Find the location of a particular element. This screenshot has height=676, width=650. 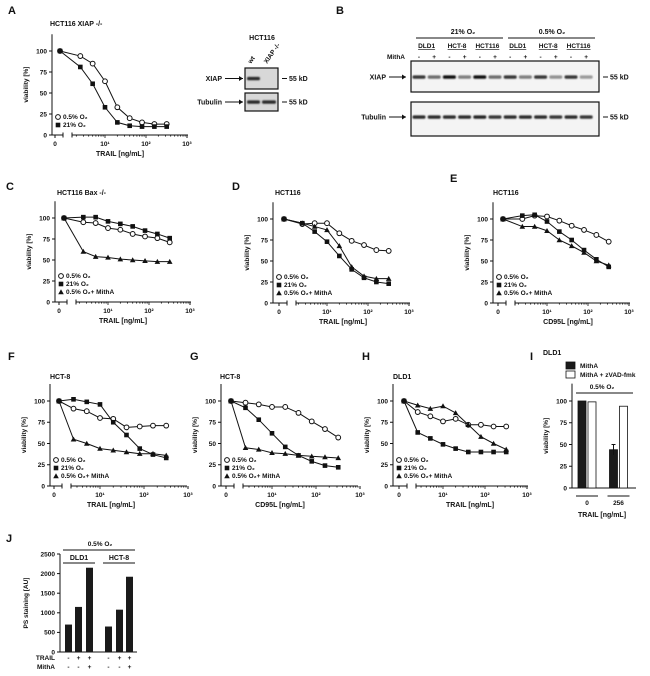

blot-membrane is located at coordinates (261, 102).